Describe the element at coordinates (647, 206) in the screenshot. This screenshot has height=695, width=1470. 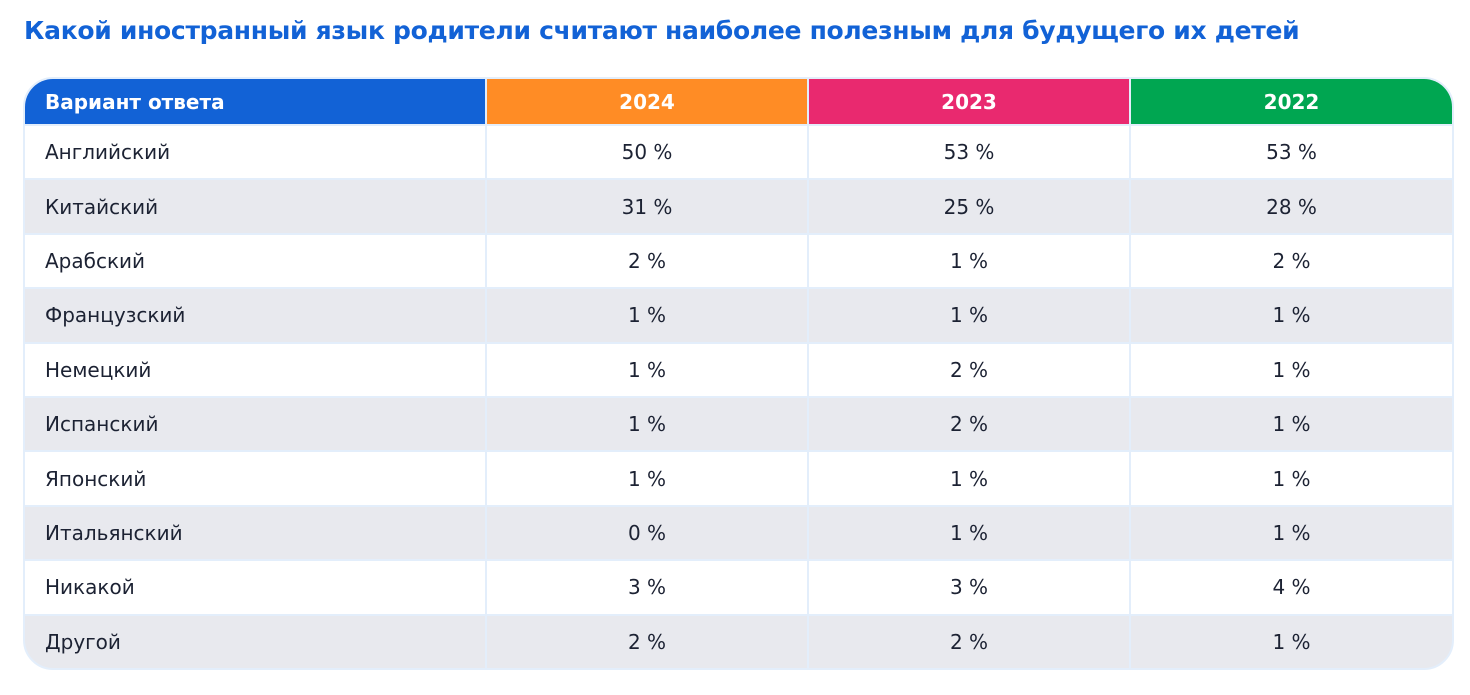
I see `table-cell: 31 %` at that location.